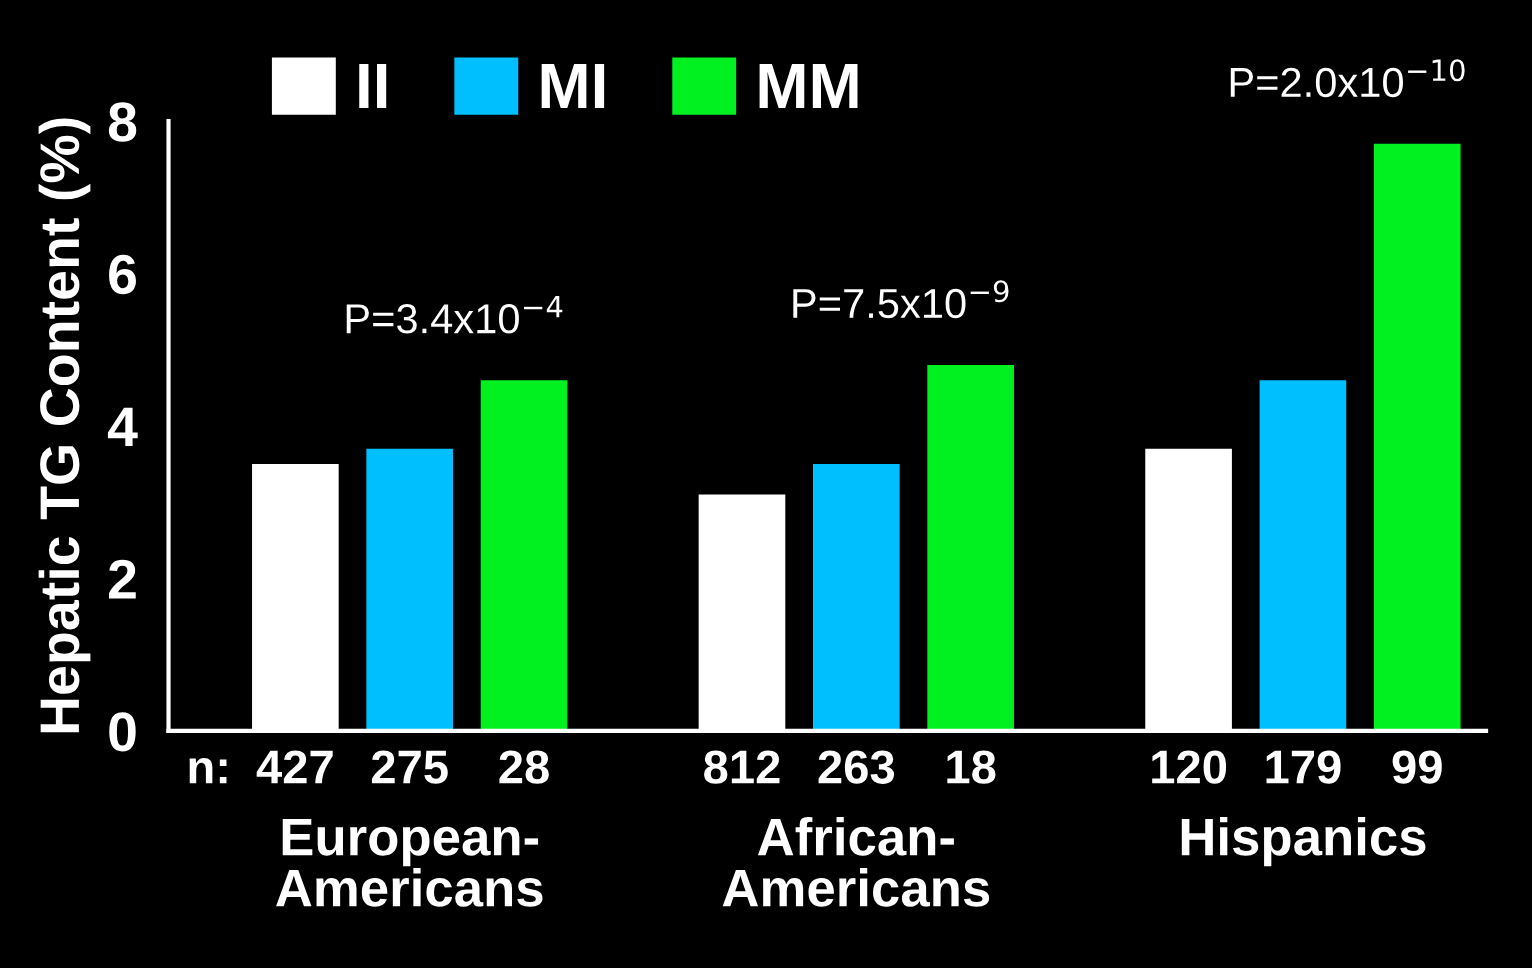 The image size is (1532, 968). What do you see at coordinates (573, 86) in the screenshot?
I see `legend-label: MI` at bounding box center [573, 86].